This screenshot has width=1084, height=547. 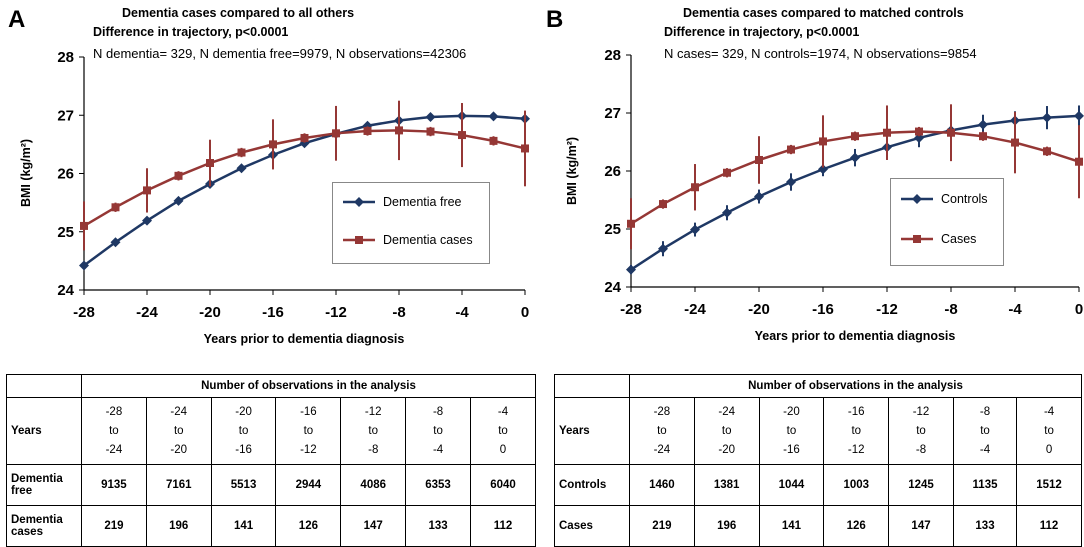 What do you see at coordinates (114, 485) in the screenshot?
I see `count-cell: 9135` at bounding box center [114, 485].